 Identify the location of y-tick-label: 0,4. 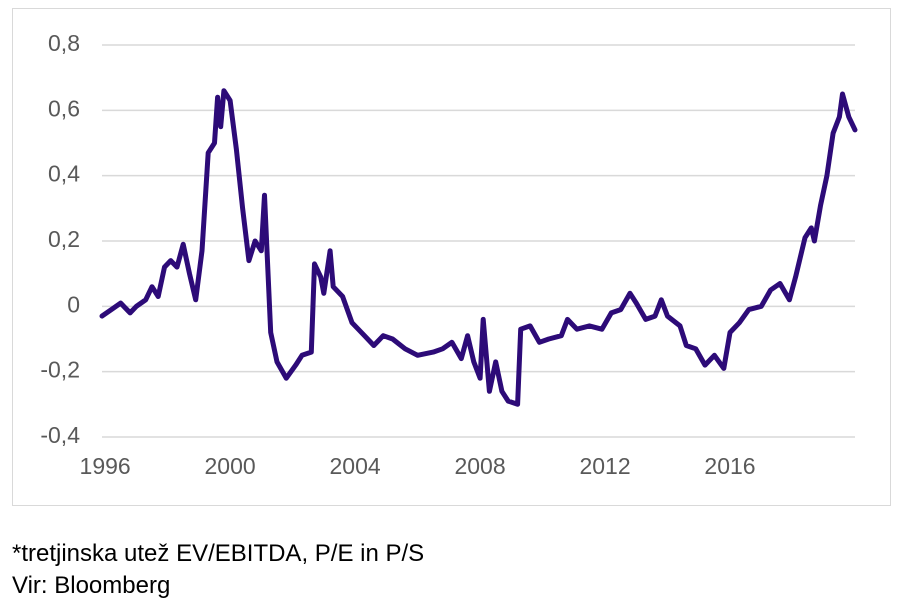
(64, 174).